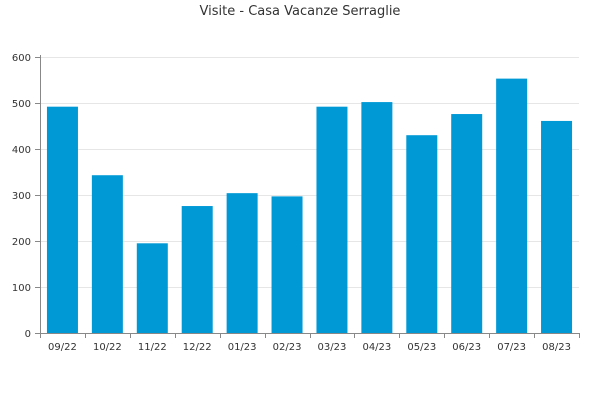  Describe the element at coordinates (242, 347) in the screenshot. I see `x-tick-label: 01/23` at that location.